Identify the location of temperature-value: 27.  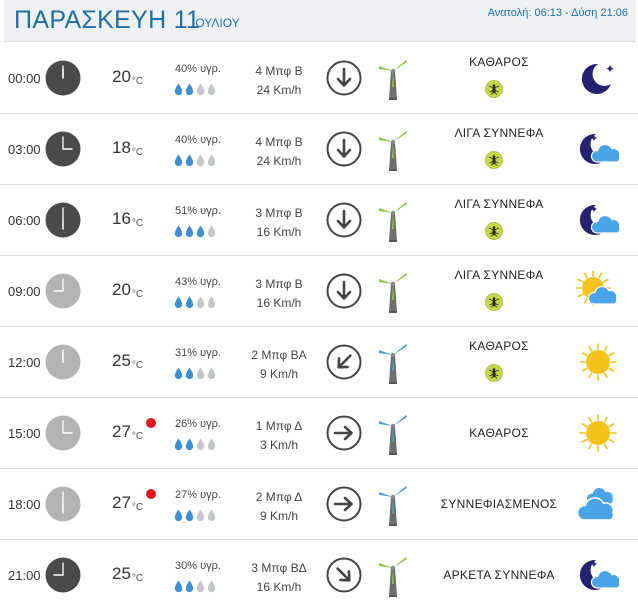
(121, 431).